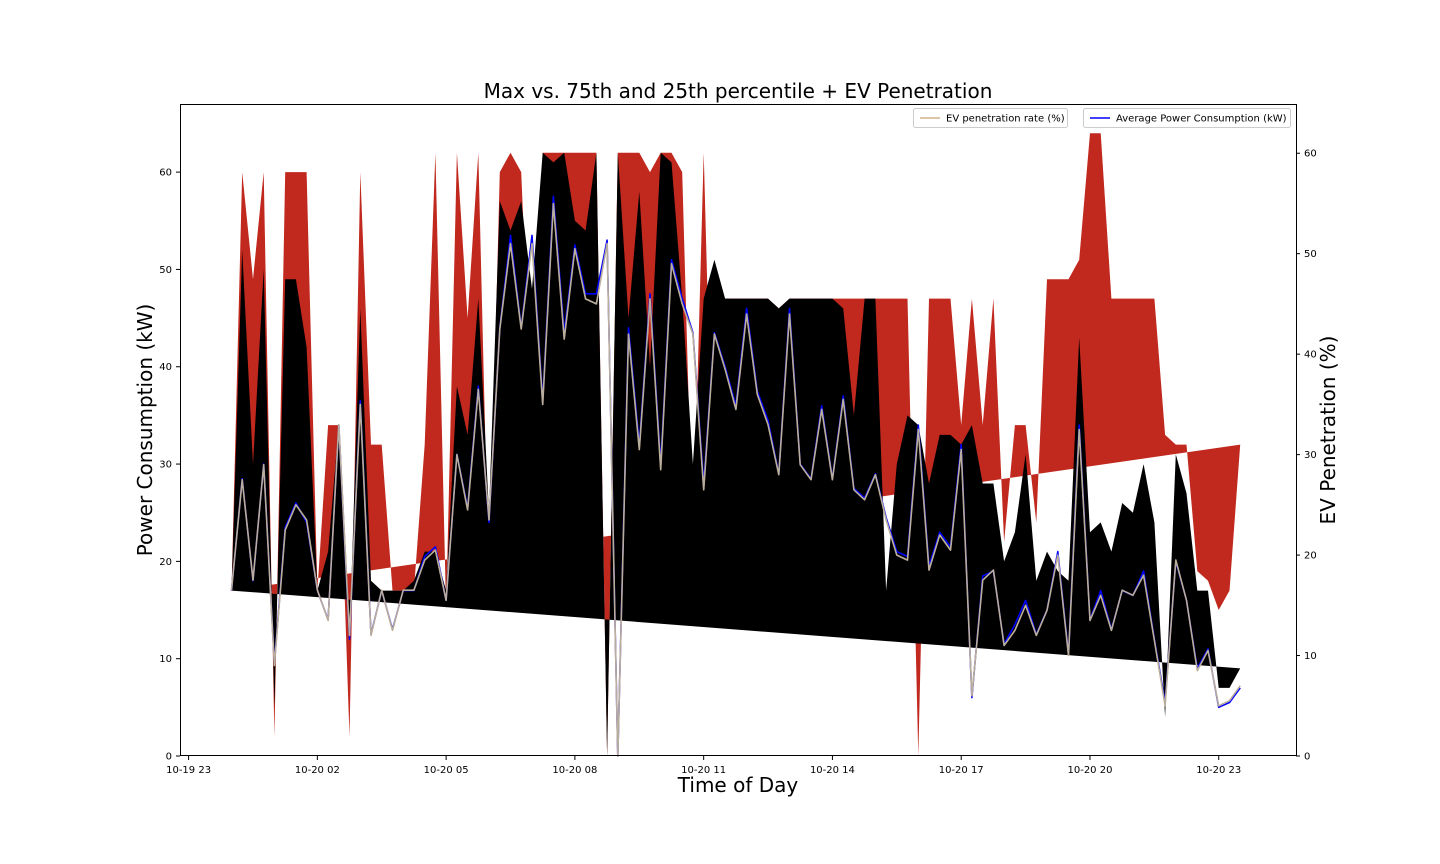 The height and width of the screenshot is (864, 1440). I want to click on y2-axis-title: EV Penetration (%), so click(1328, 430).